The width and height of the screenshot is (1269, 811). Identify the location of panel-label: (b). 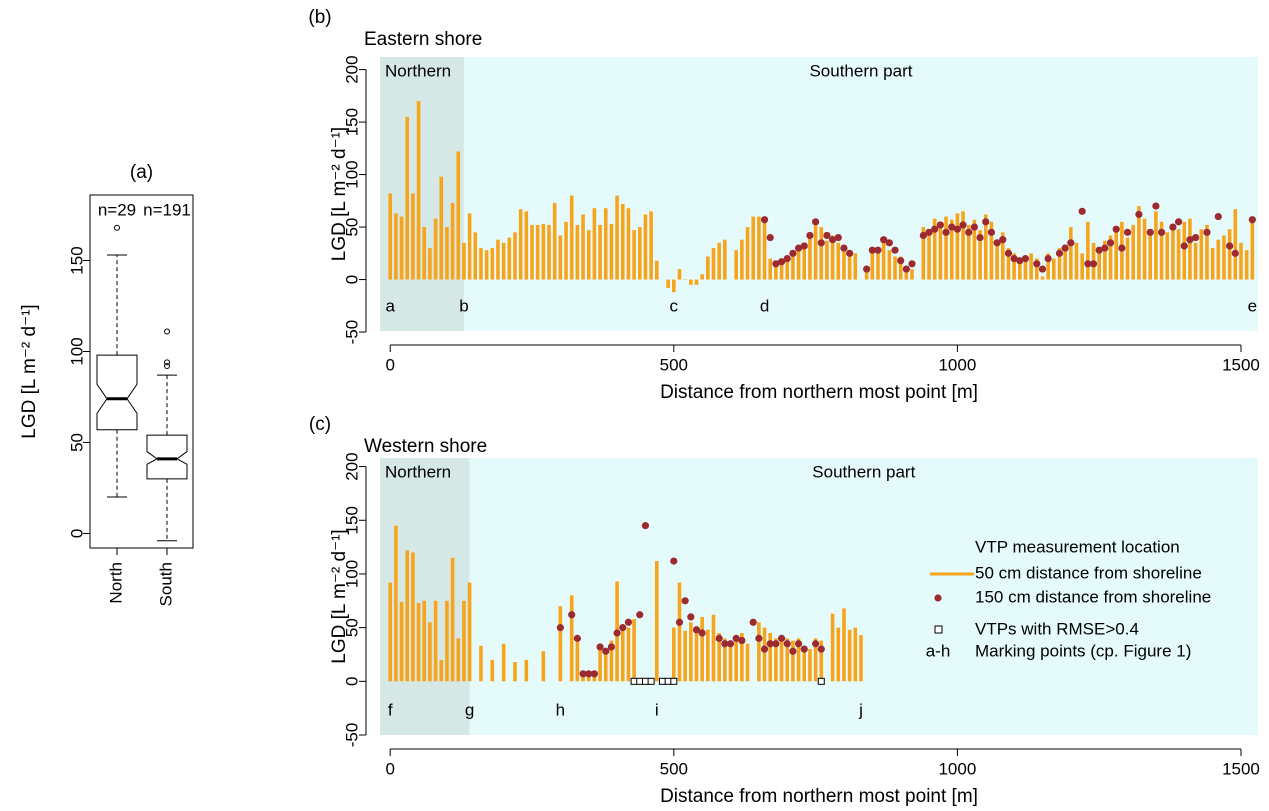
(319, 17).